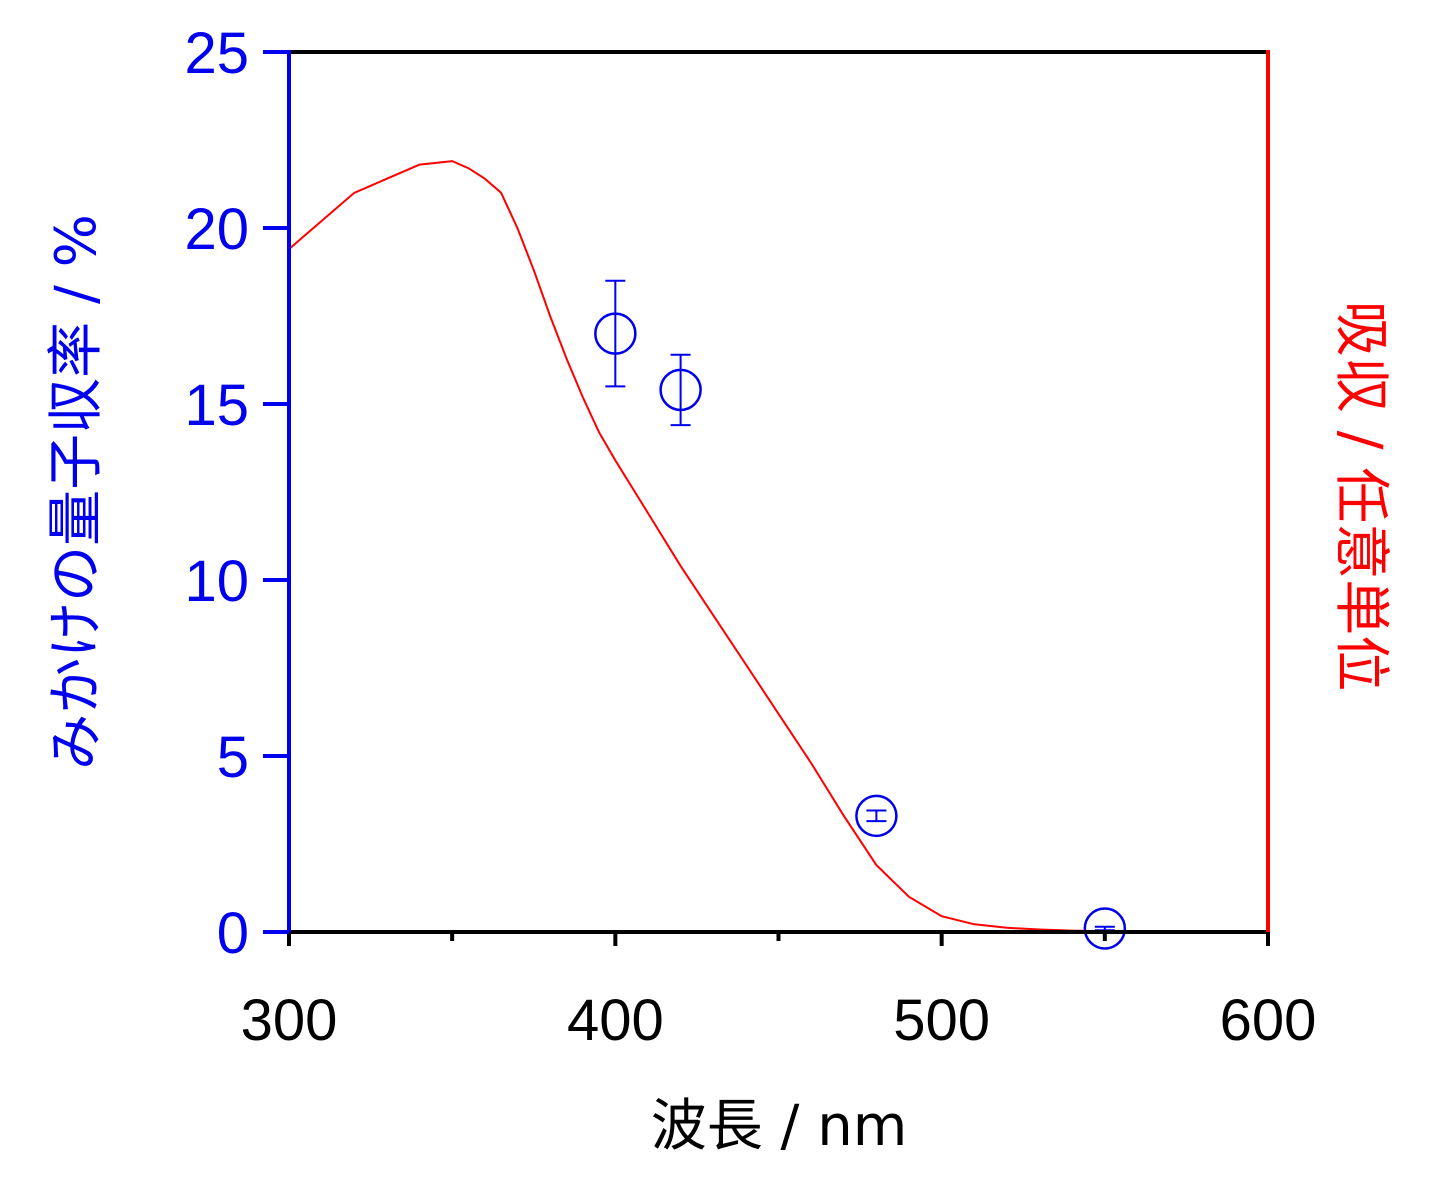  I want to click on x-tick-label-500: 500, so click(941, 1020).